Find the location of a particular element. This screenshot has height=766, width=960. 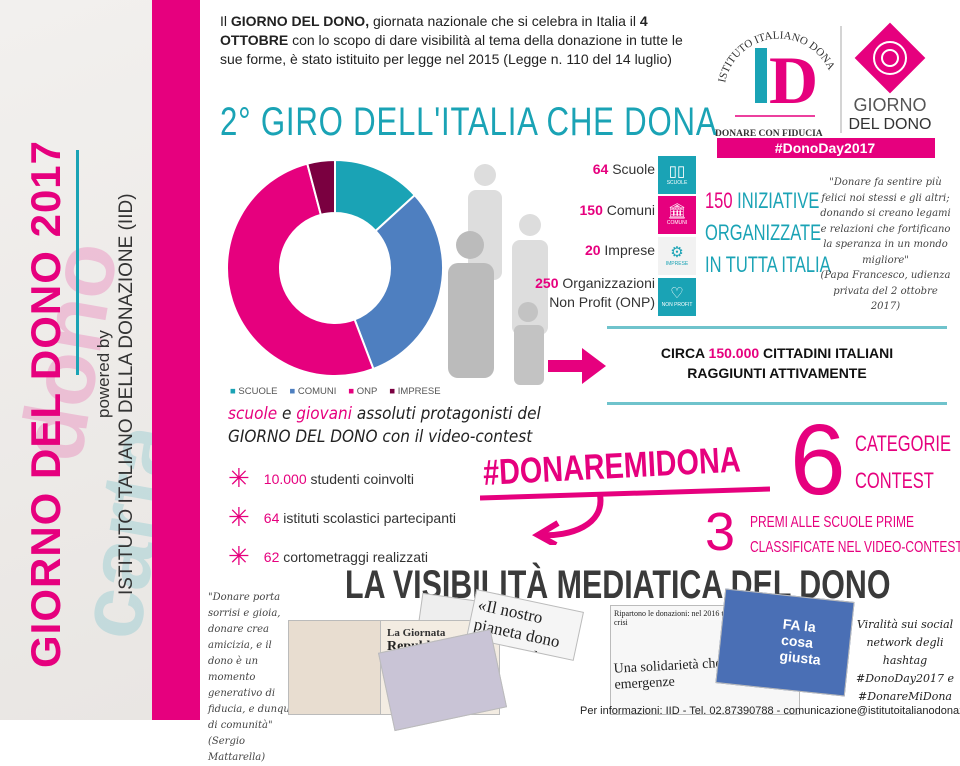

building-icon: 🏛 COMUNI is located at coordinates (677, 215).